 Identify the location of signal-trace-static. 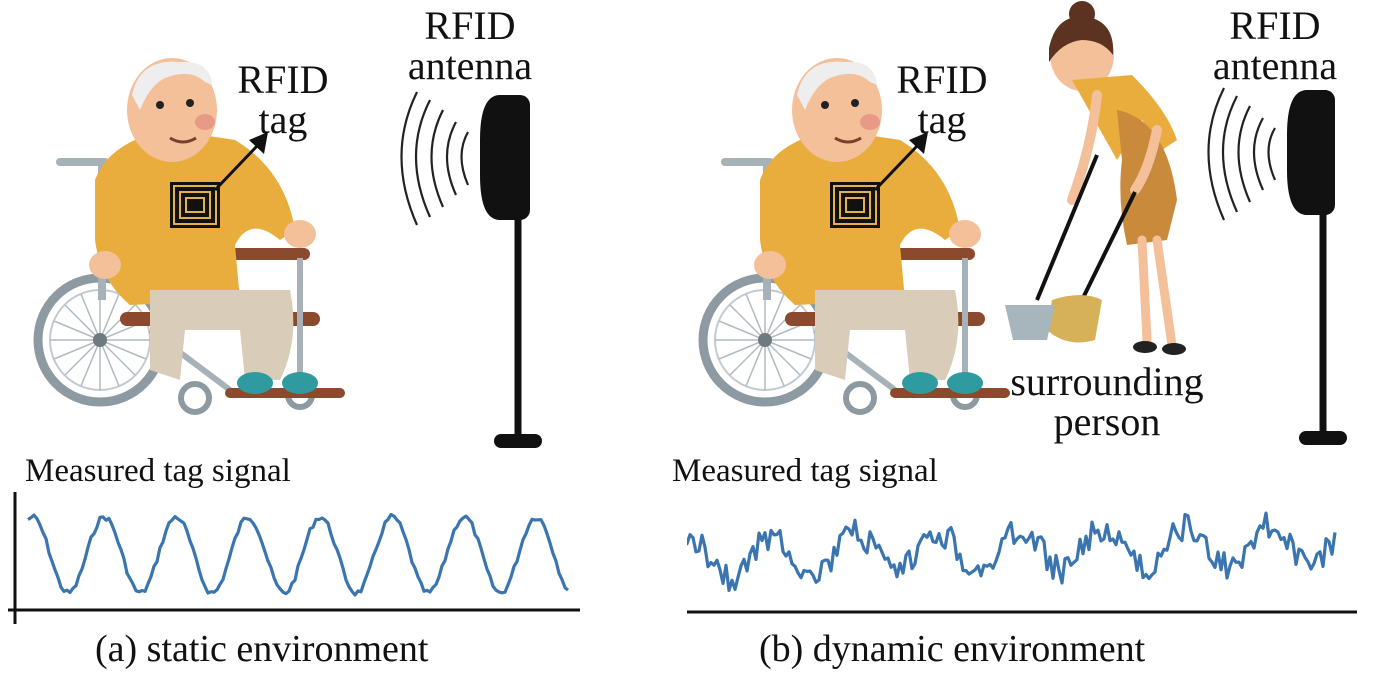
(298, 554).